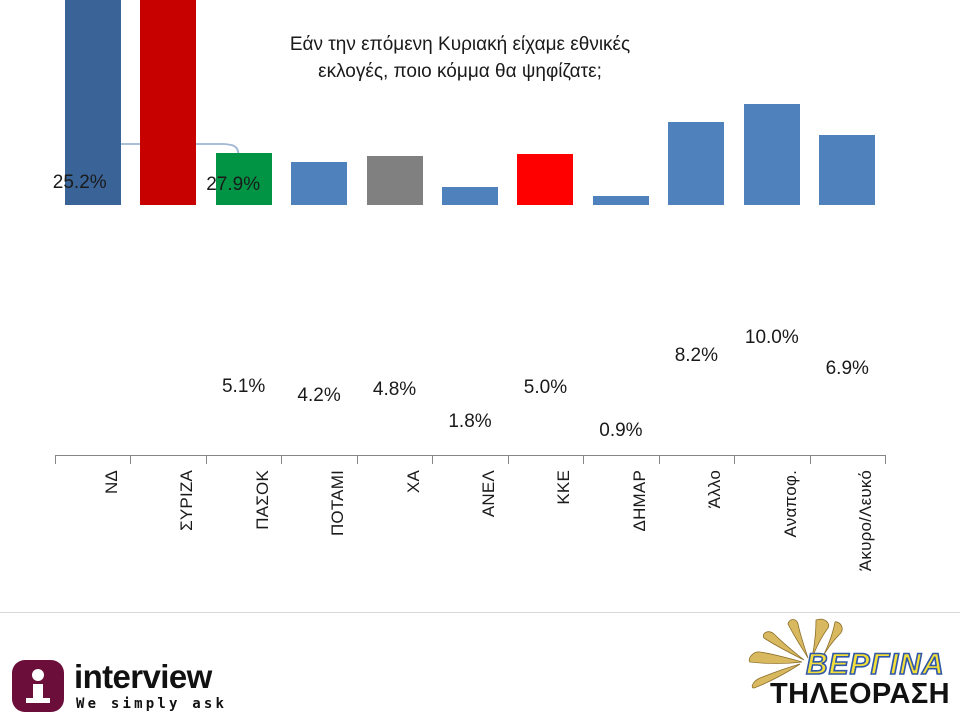  Describe the element at coordinates (470, 421) in the screenshot. I see `bar-value-ΑΝΕΛ: 1.8%` at that location.